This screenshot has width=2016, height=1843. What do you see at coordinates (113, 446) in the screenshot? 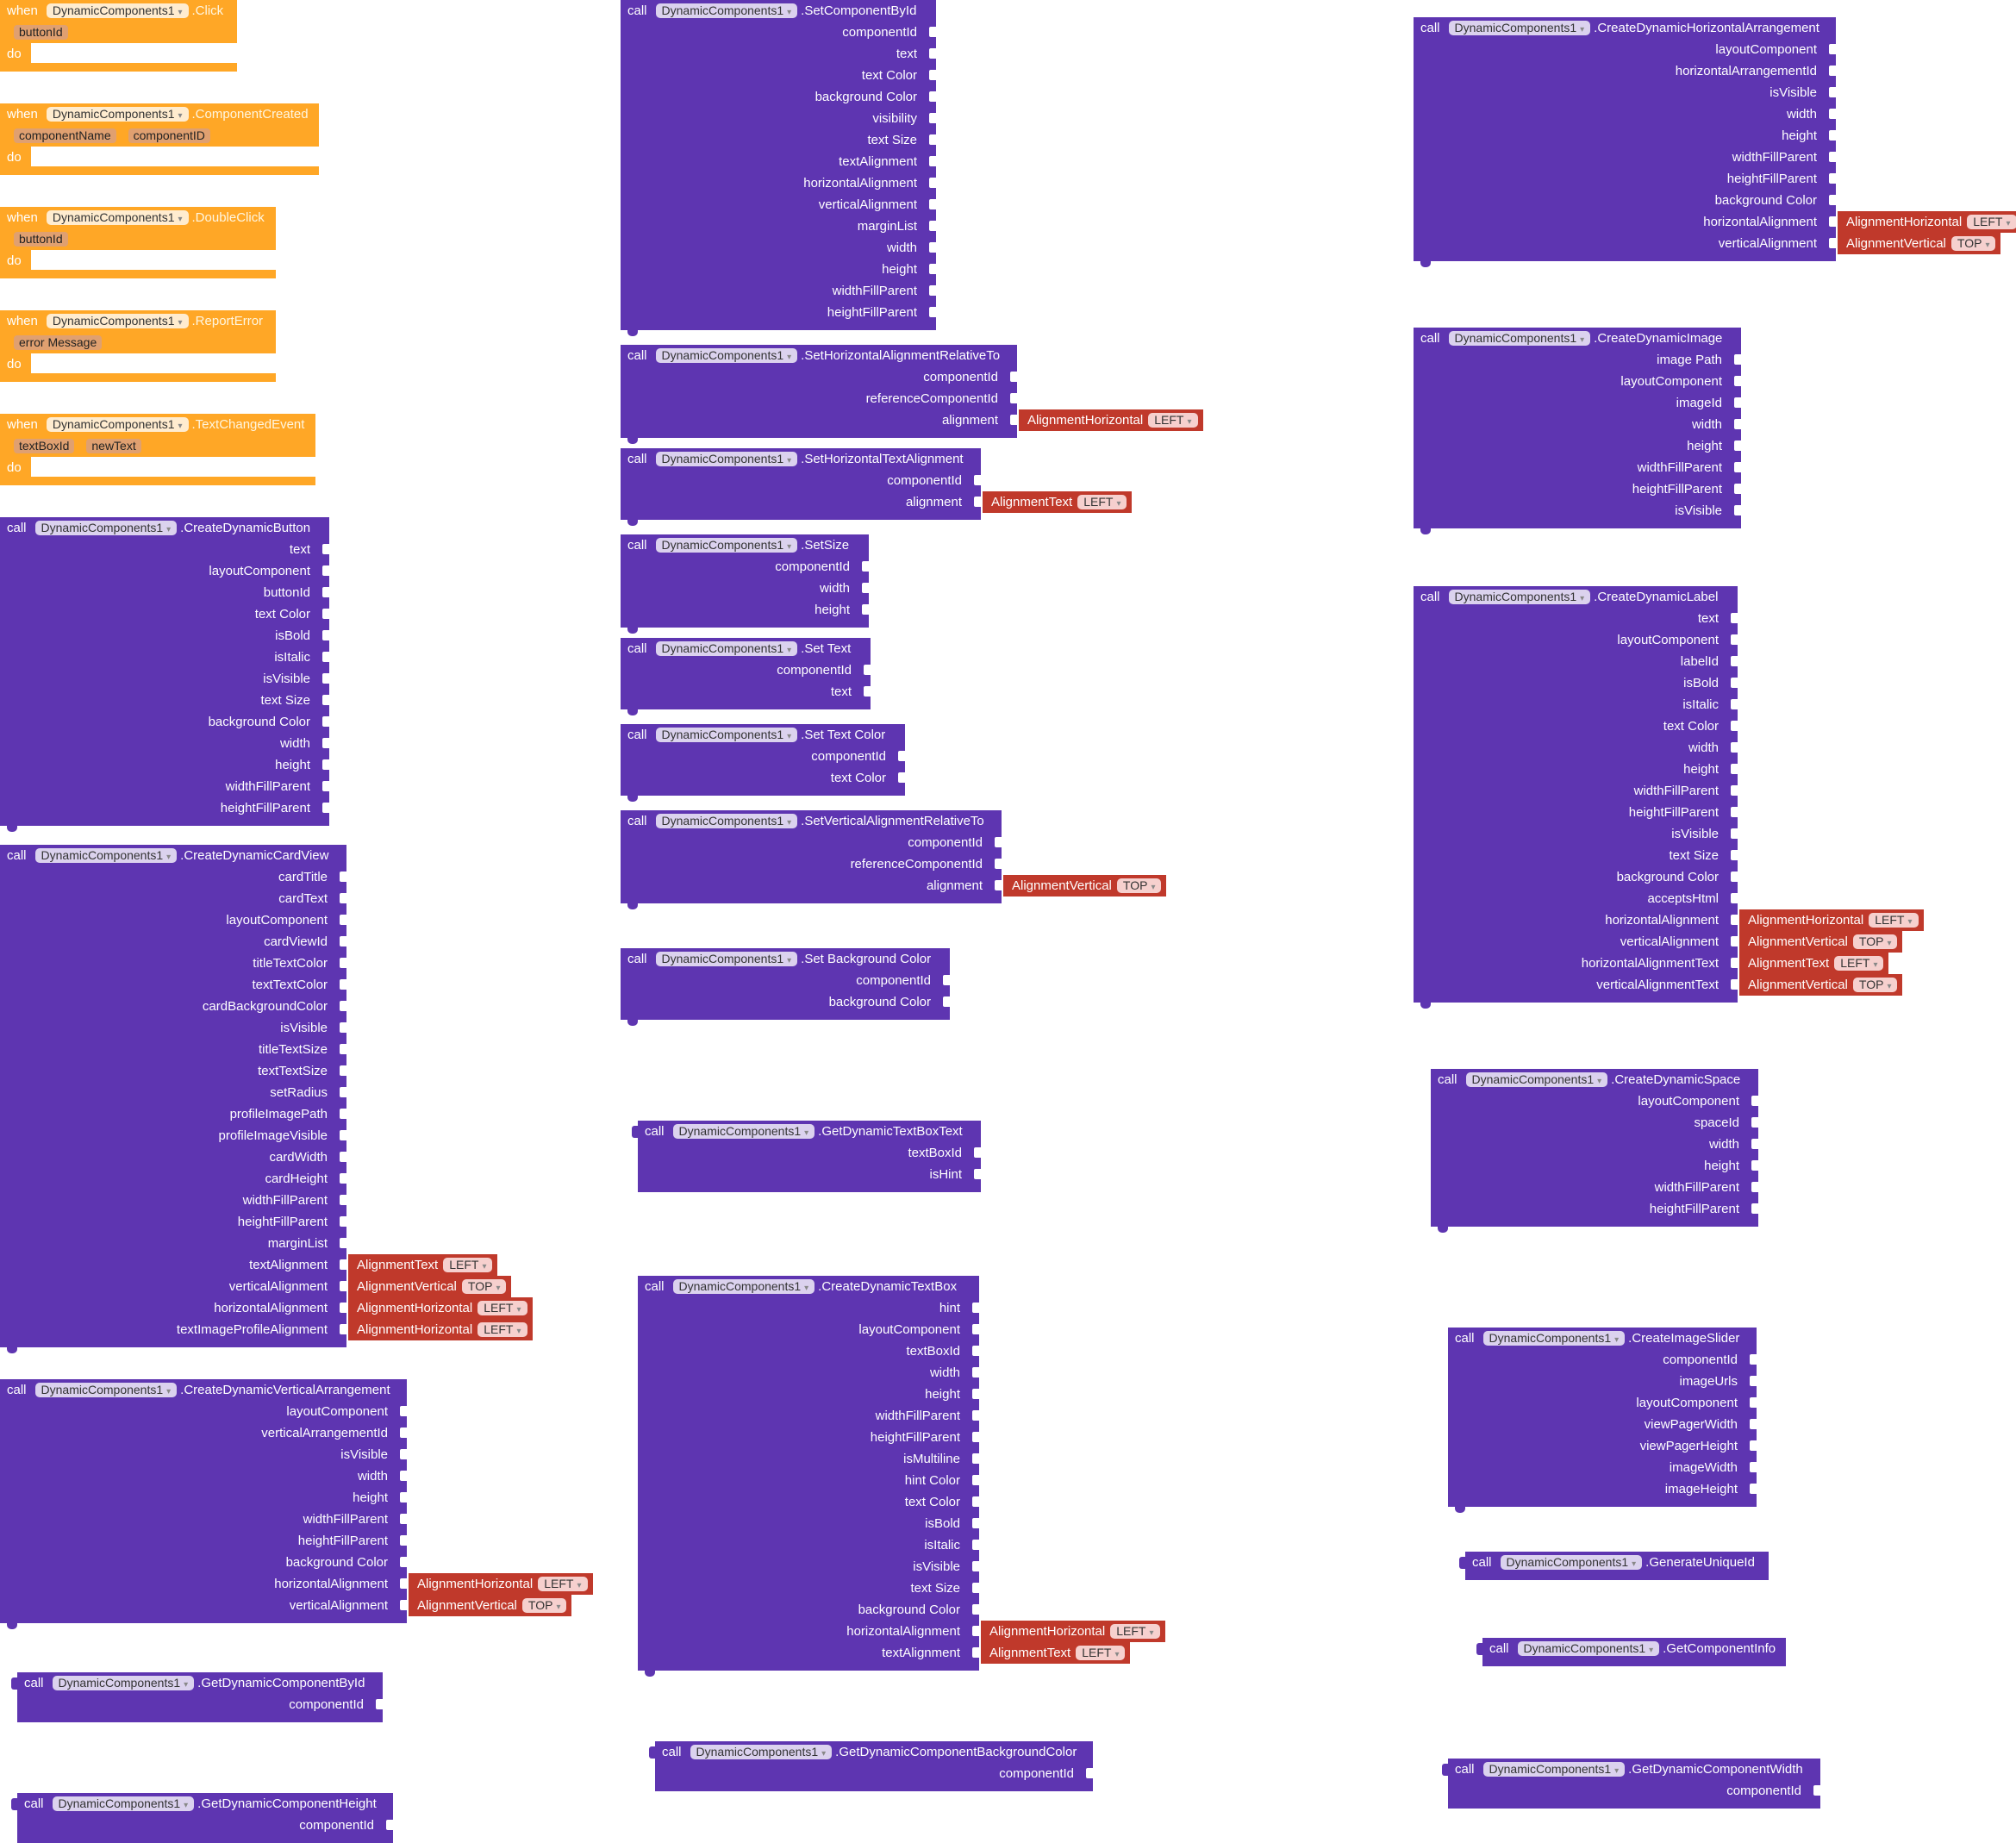
I see `event-param: newText` at bounding box center [113, 446].